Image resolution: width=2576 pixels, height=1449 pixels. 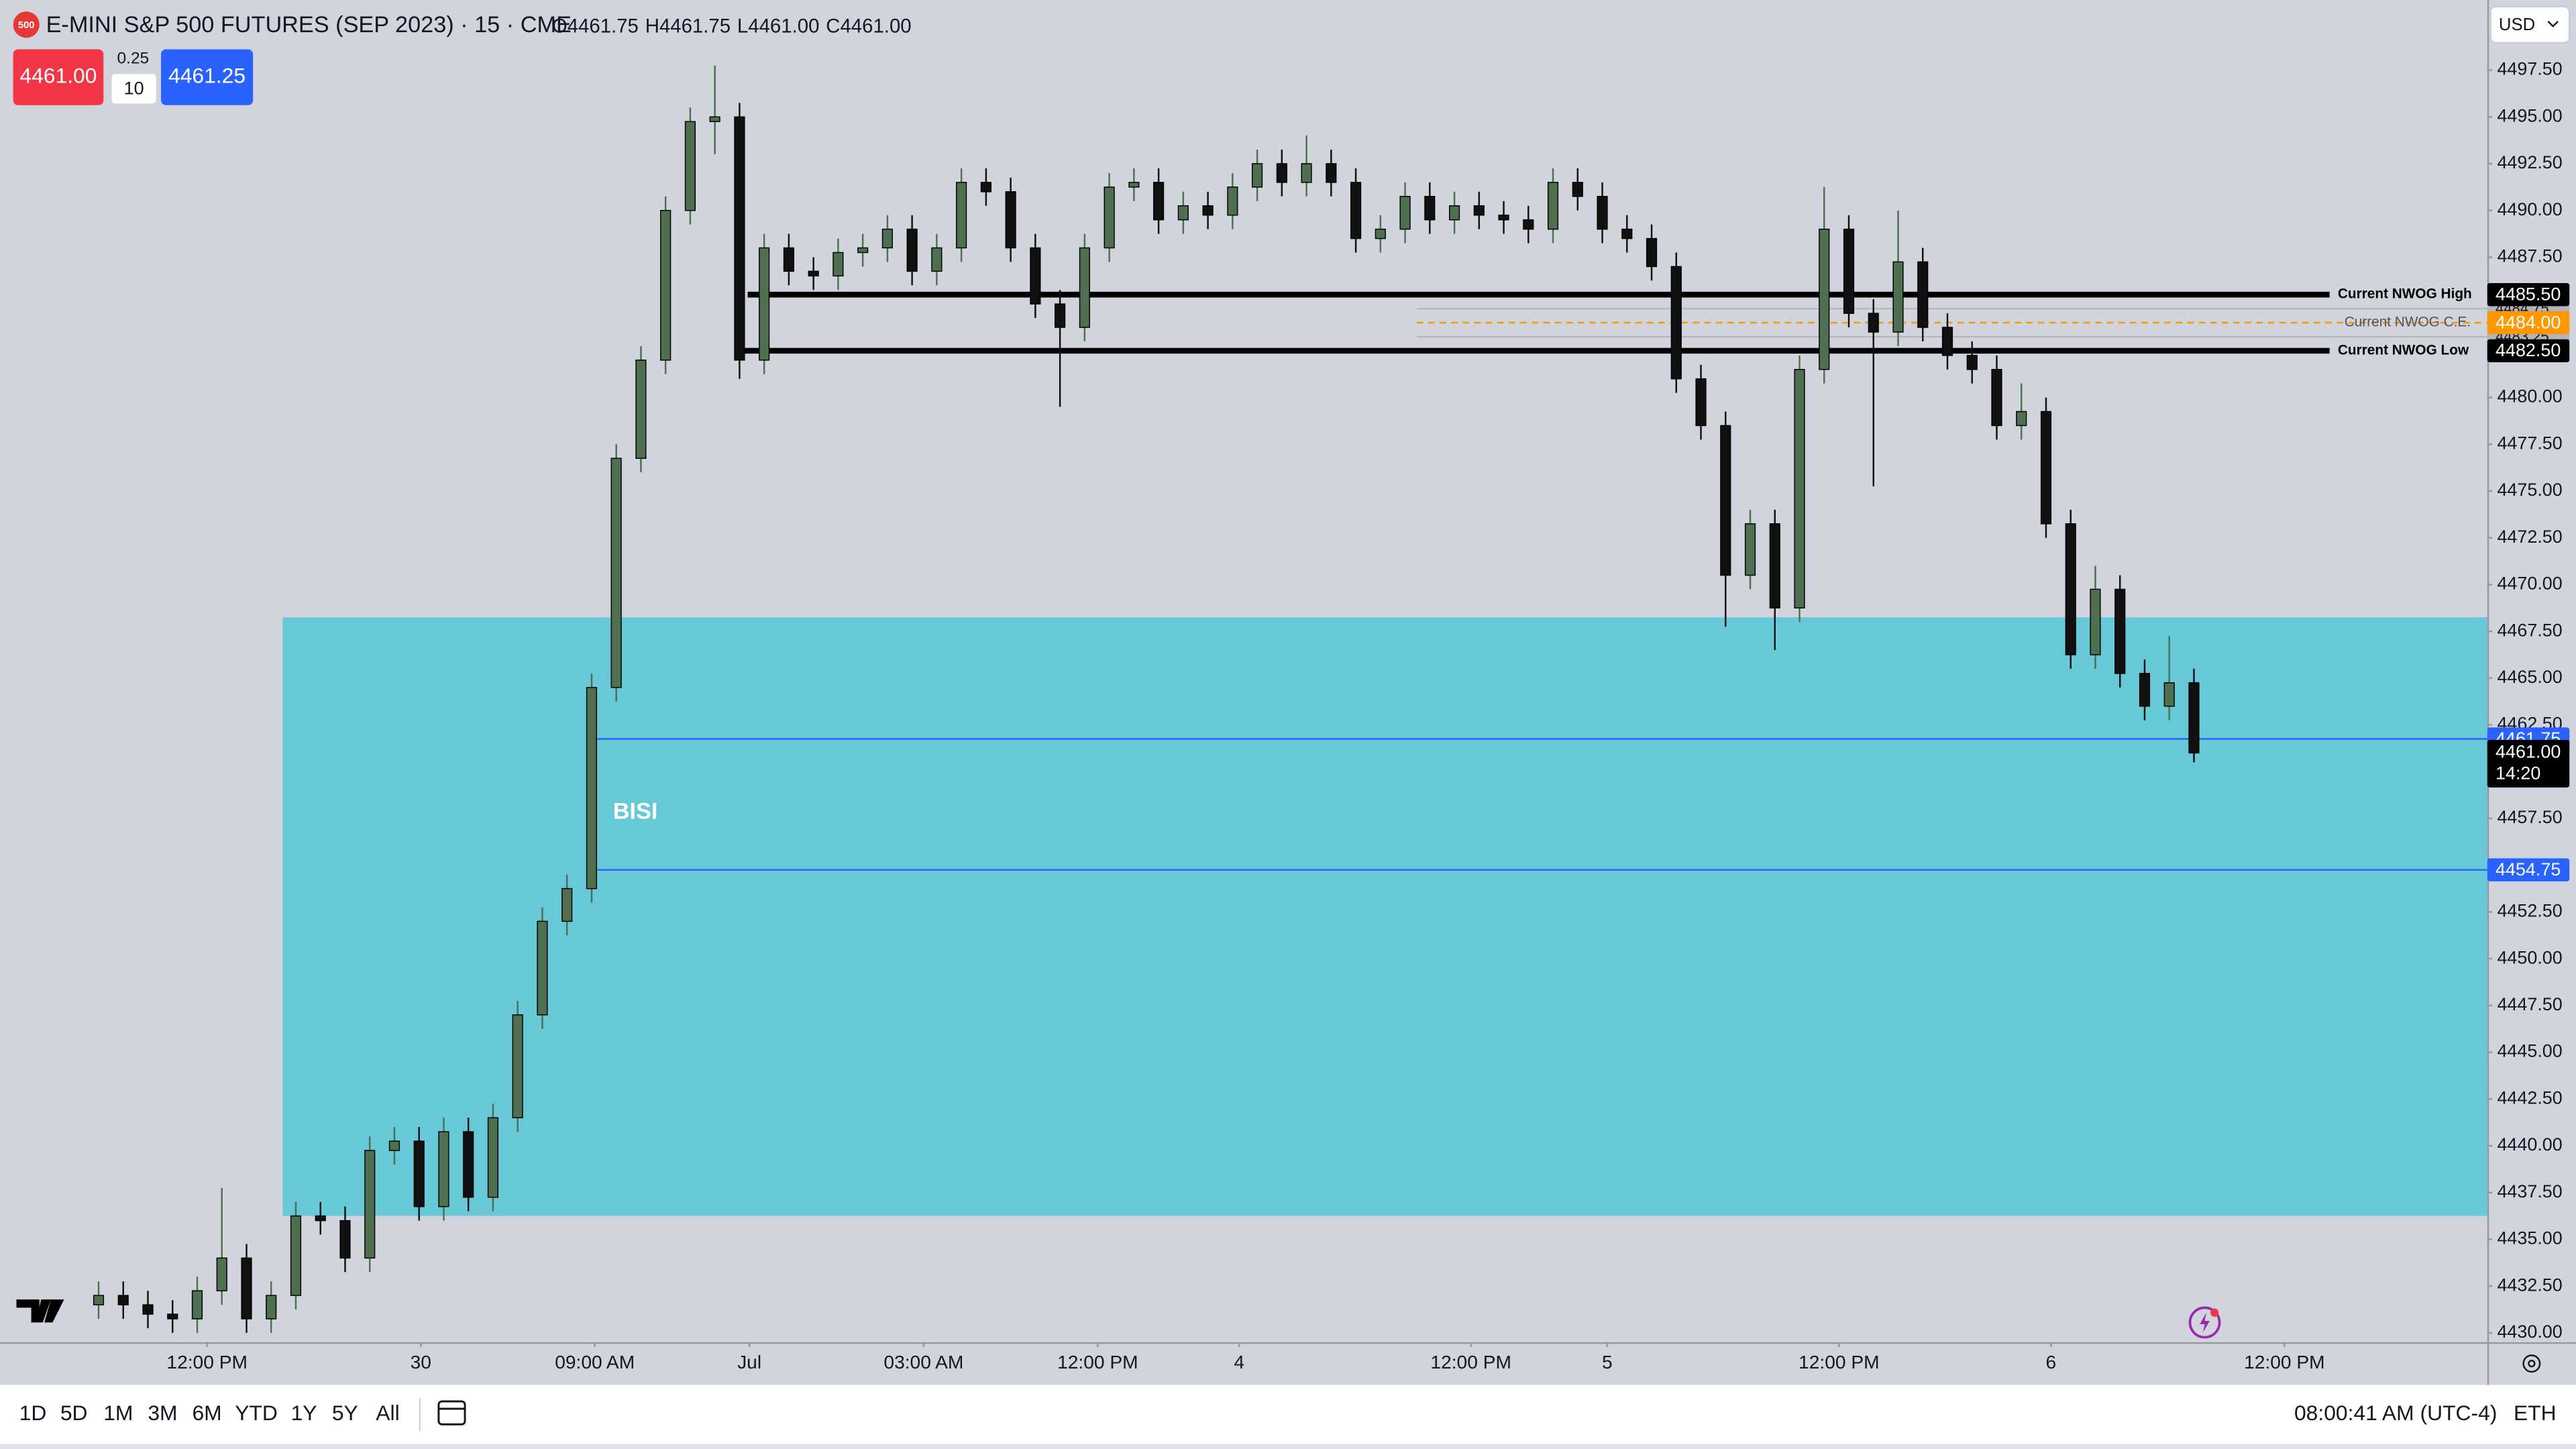 I want to click on alert-bolt, so click(x=2205, y=1322).